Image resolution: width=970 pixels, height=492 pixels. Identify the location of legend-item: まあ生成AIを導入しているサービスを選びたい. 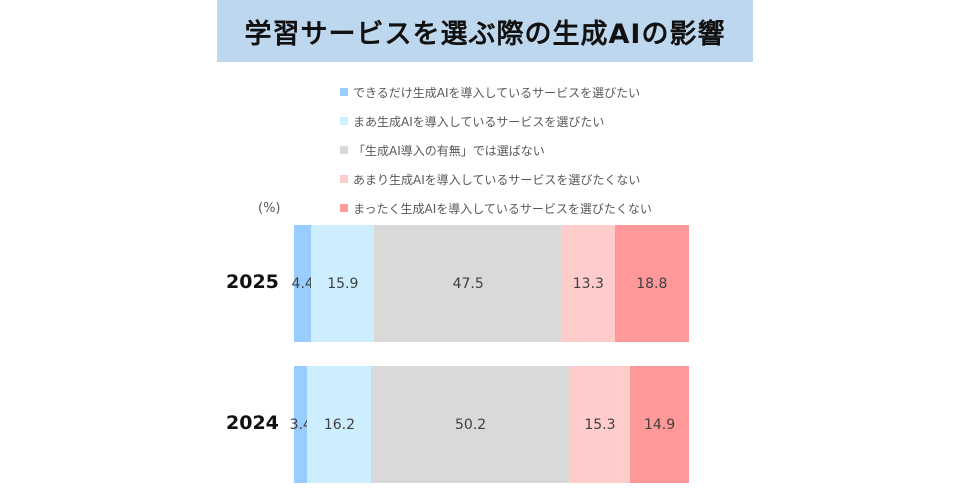
(472, 121).